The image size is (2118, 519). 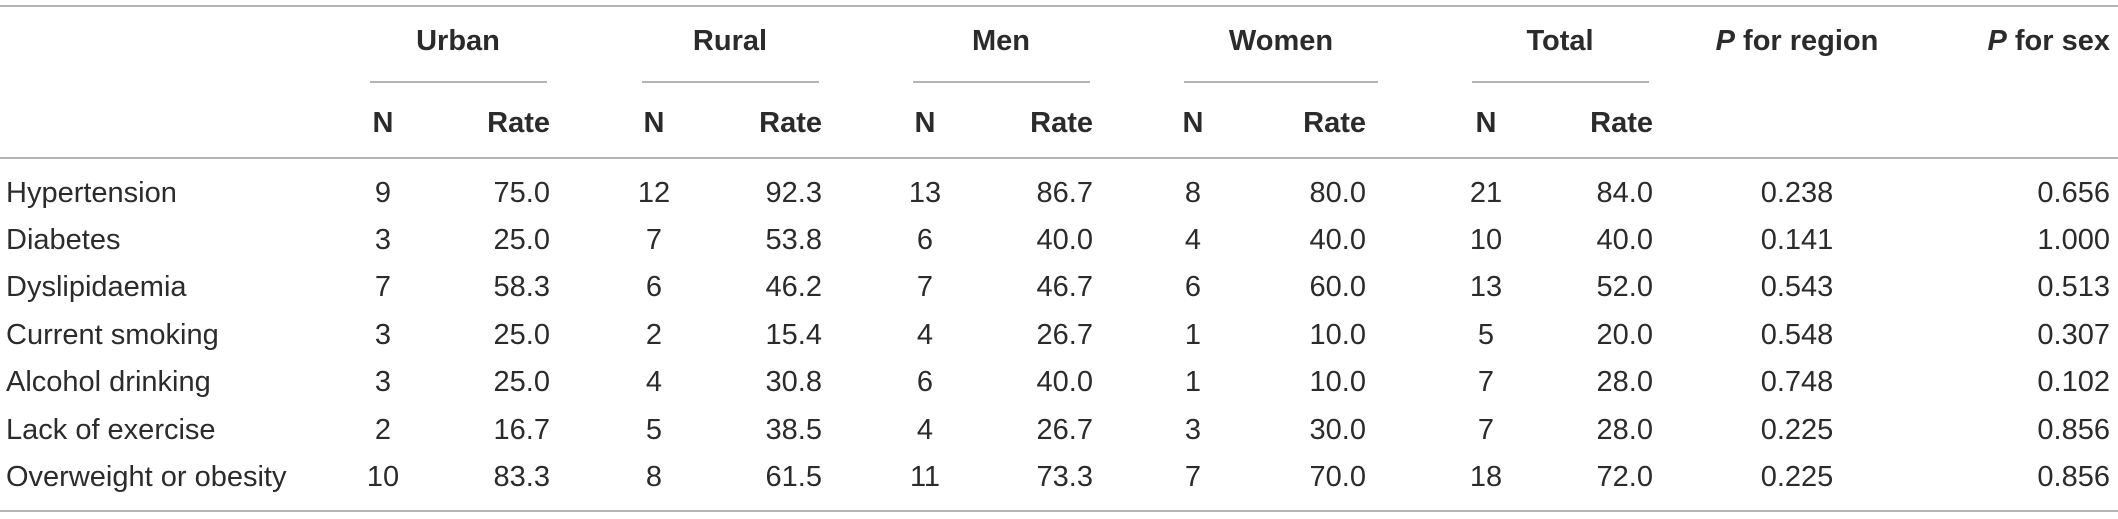 What do you see at coordinates (1797, 382) in the screenshot?
I see `cell-p-region: 0.748` at bounding box center [1797, 382].